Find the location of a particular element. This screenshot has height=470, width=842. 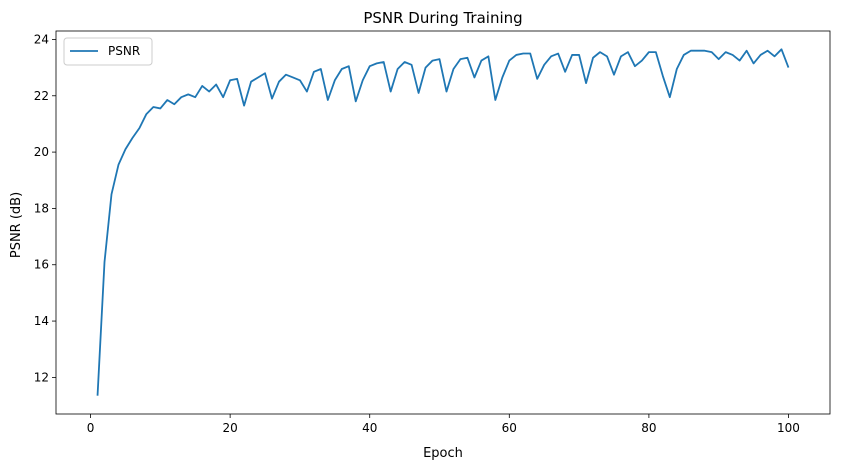

y-tick-label-14: 14 is located at coordinates (41, 321).